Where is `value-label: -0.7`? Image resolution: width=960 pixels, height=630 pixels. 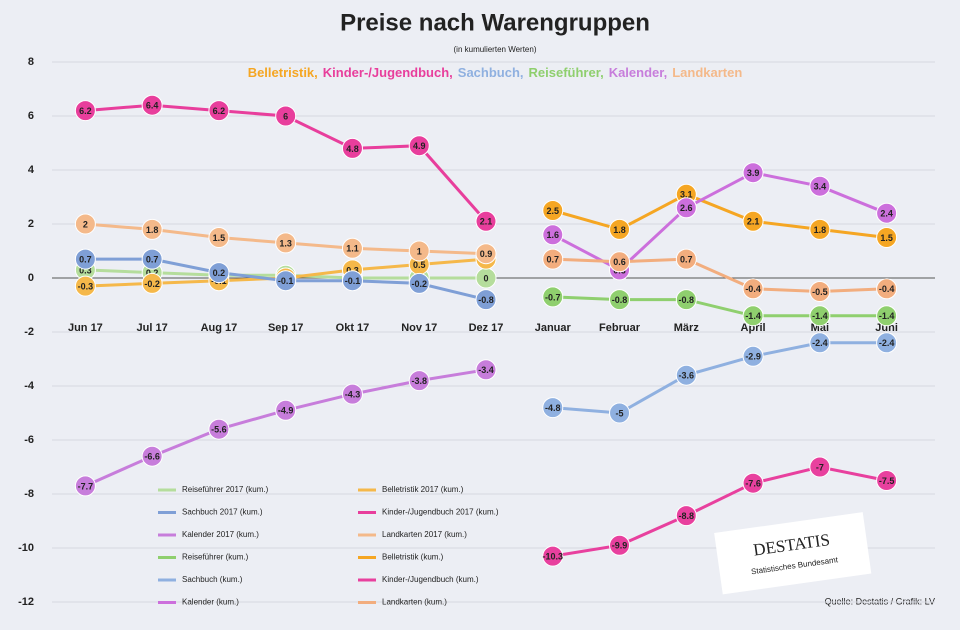 value-label: -0.7 is located at coordinates (553, 297).